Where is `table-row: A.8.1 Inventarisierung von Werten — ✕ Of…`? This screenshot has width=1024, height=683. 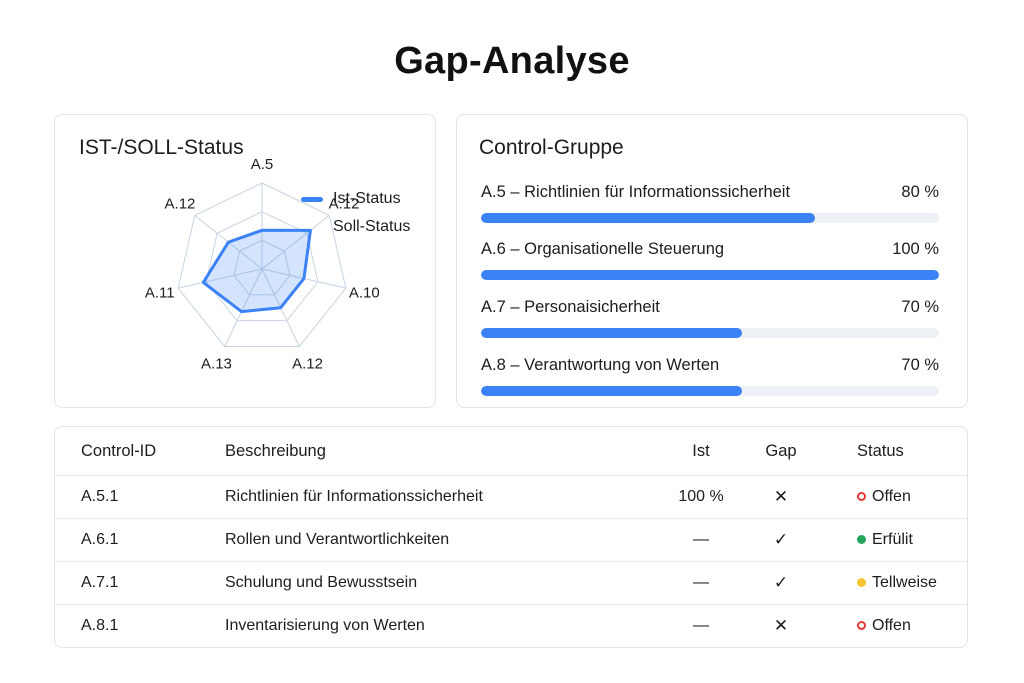
table-row: A.8.1 Inventarisierung von Werten — ✕ Of… is located at coordinates (511, 625).